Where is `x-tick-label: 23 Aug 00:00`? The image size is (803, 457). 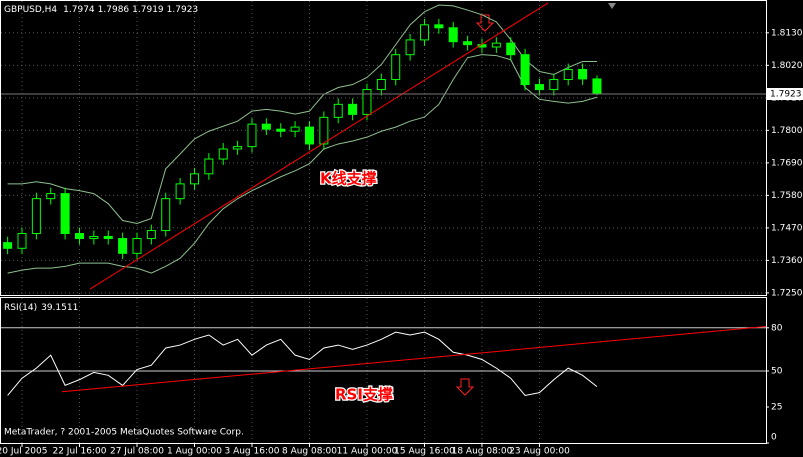
x-tick-label: 23 Aug 00:00 is located at coordinates (539, 452).